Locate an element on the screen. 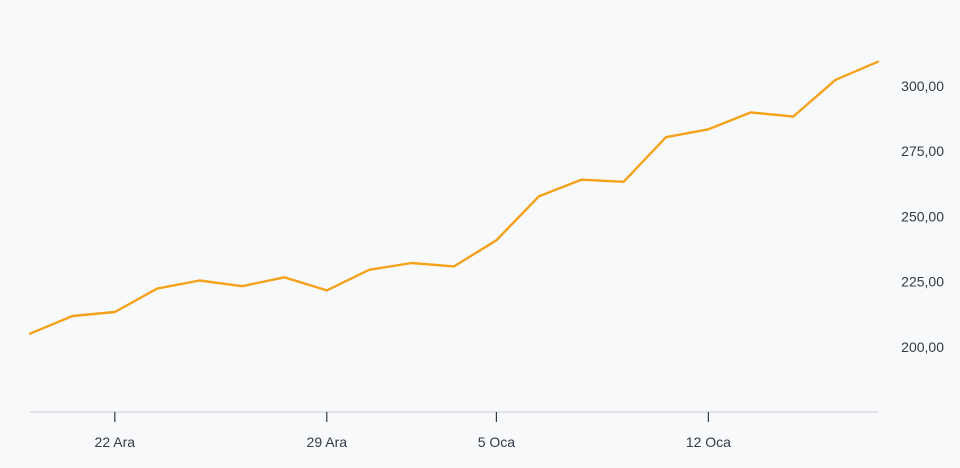 The width and height of the screenshot is (960, 468). x-tick-label: 12 Oca is located at coordinates (708, 442).